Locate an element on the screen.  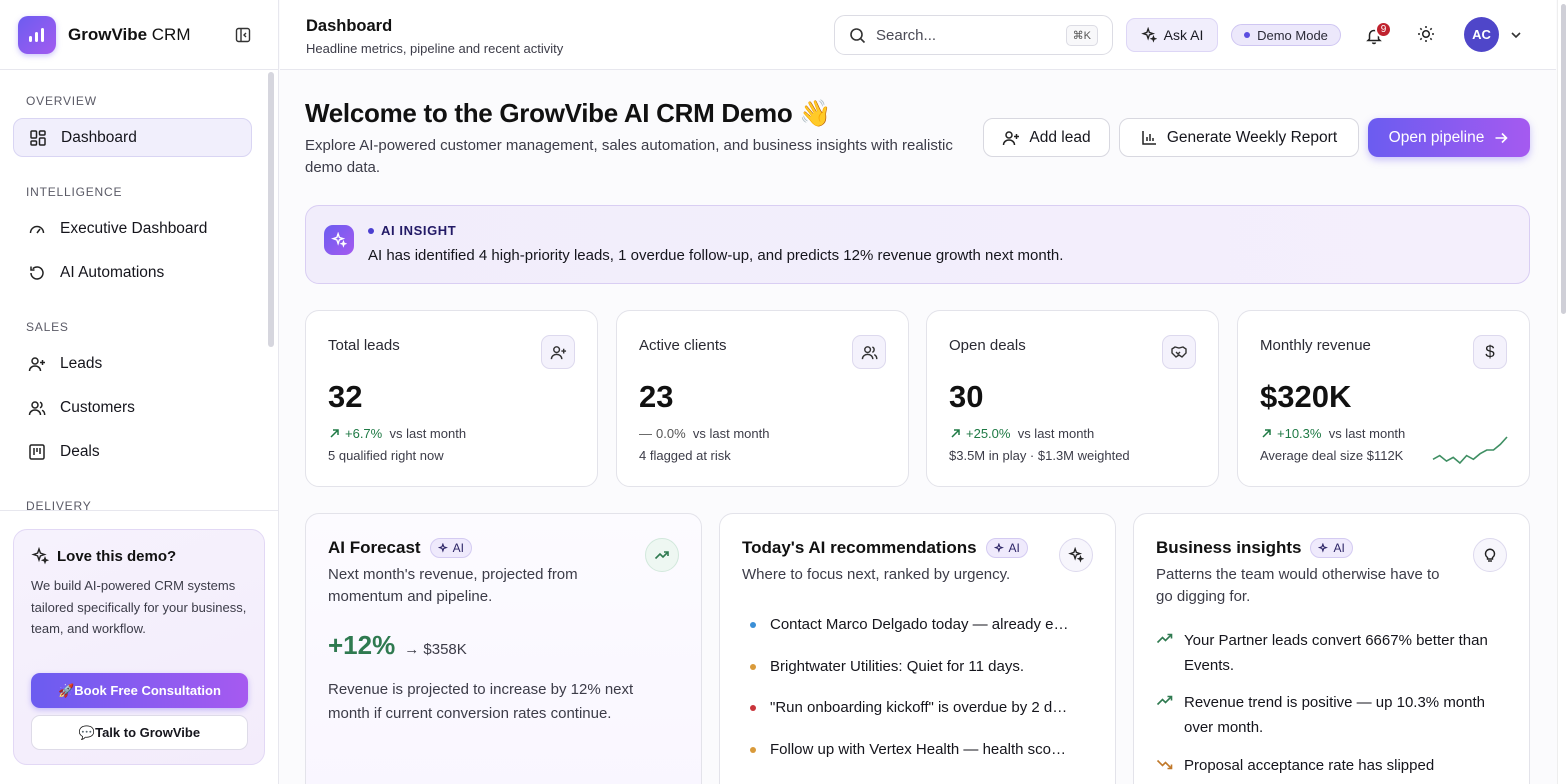
avatar: AC is located at coordinates (1481, 34).